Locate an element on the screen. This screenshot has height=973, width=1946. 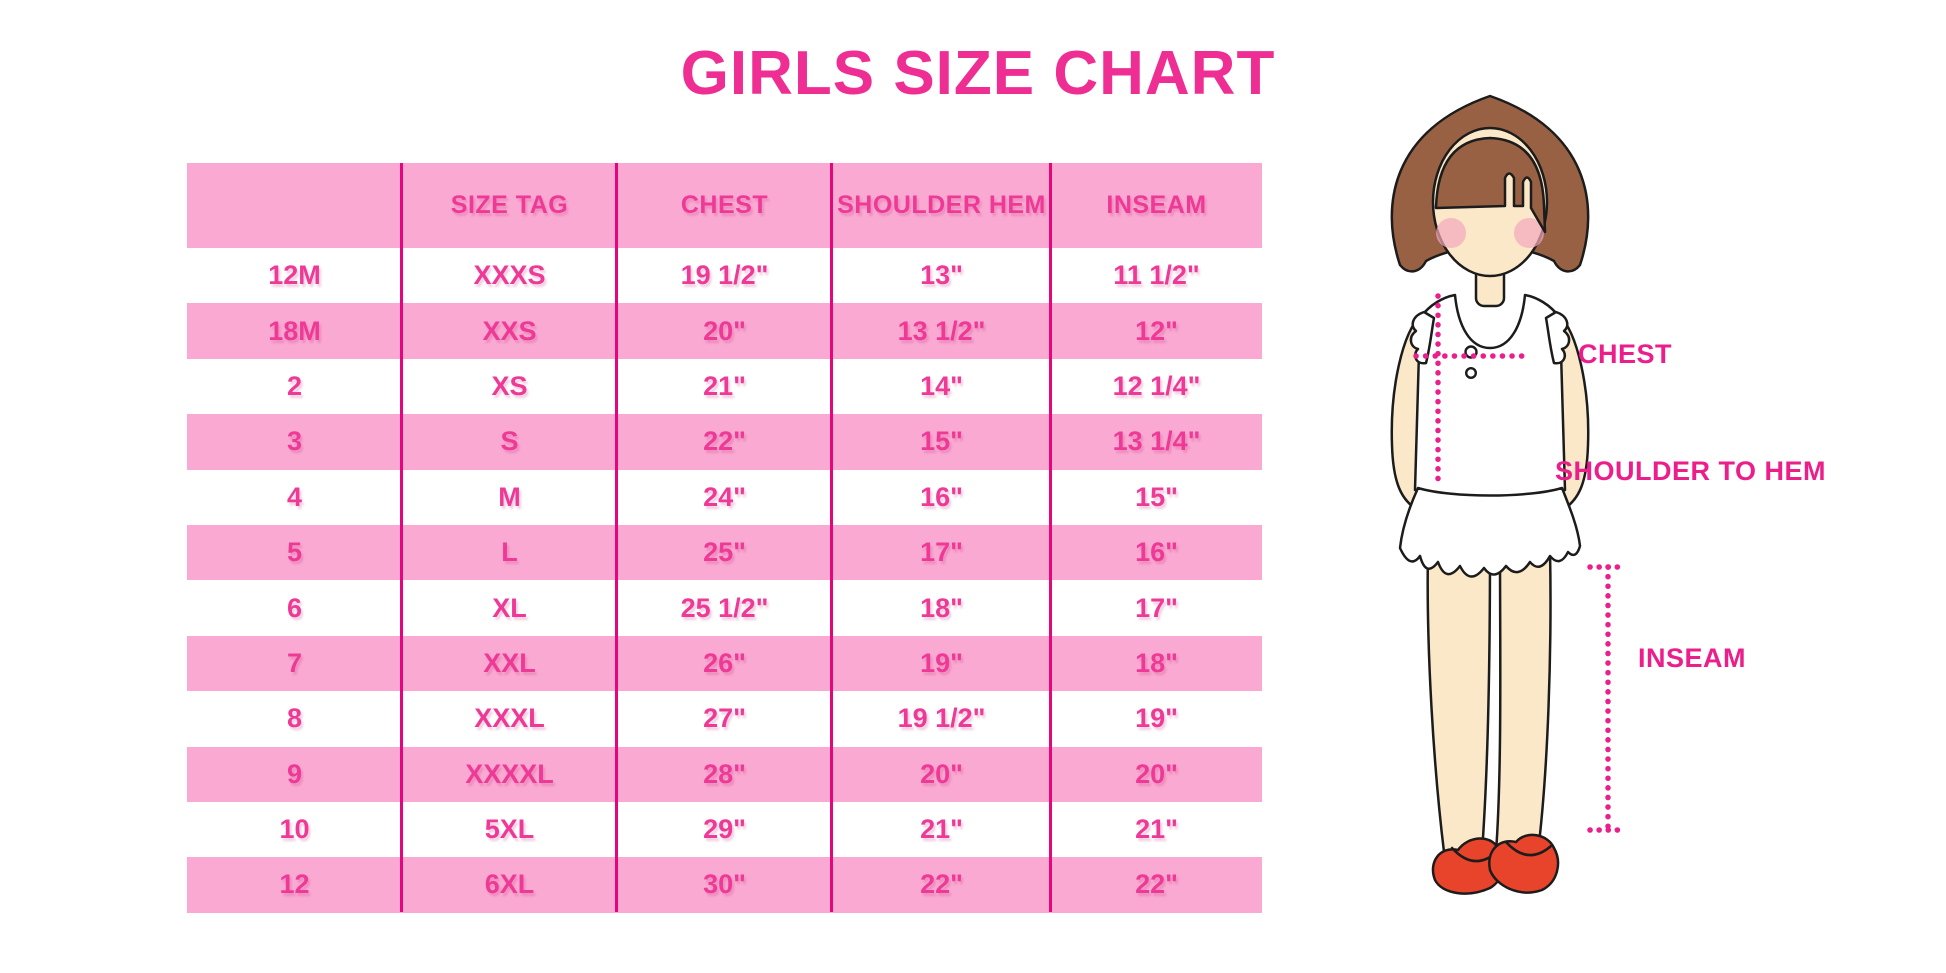
table-cell: XXS is located at coordinates (509, 330).